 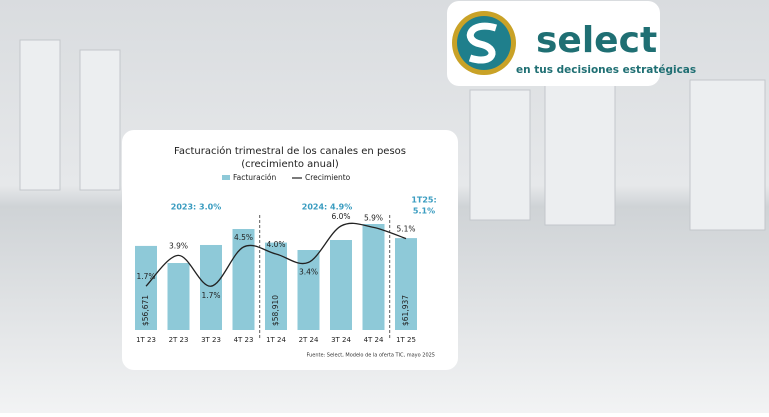 I want to click on annotation: 5.1%, so click(x=424, y=211).